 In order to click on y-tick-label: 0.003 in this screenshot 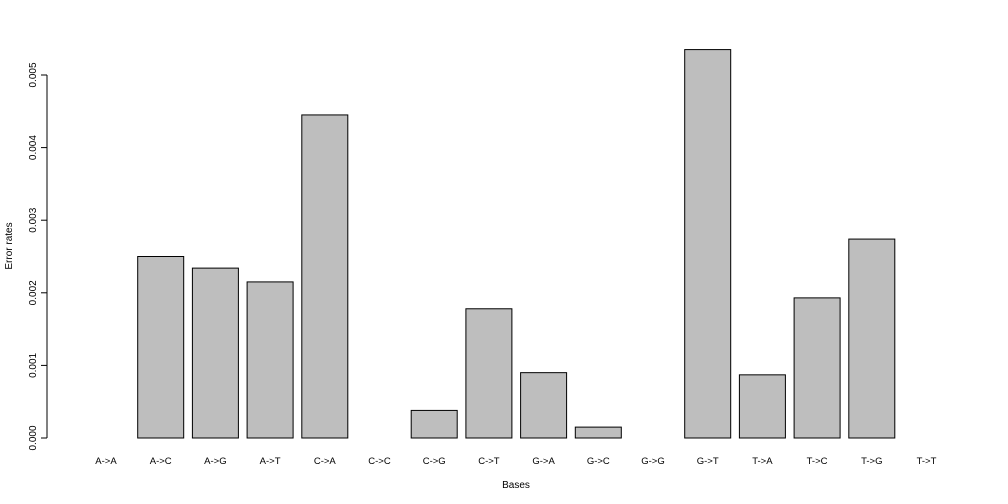, I will do `click(33, 219)`.